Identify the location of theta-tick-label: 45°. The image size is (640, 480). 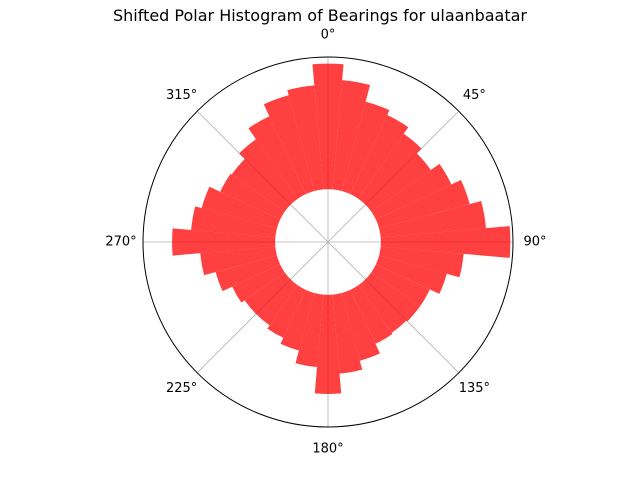
(474, 95).